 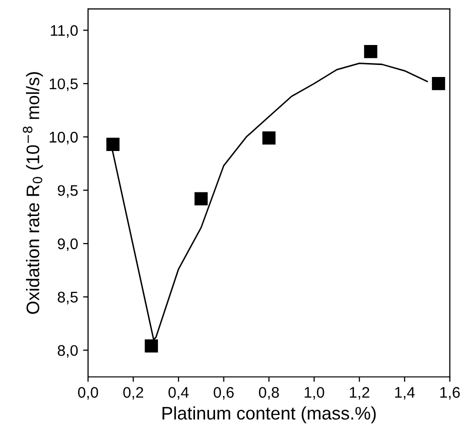 What do you see at coordinates (64, 31) in the screenshot?
I see `y-tick-label: 11,0` at bounding box center [64, 31].